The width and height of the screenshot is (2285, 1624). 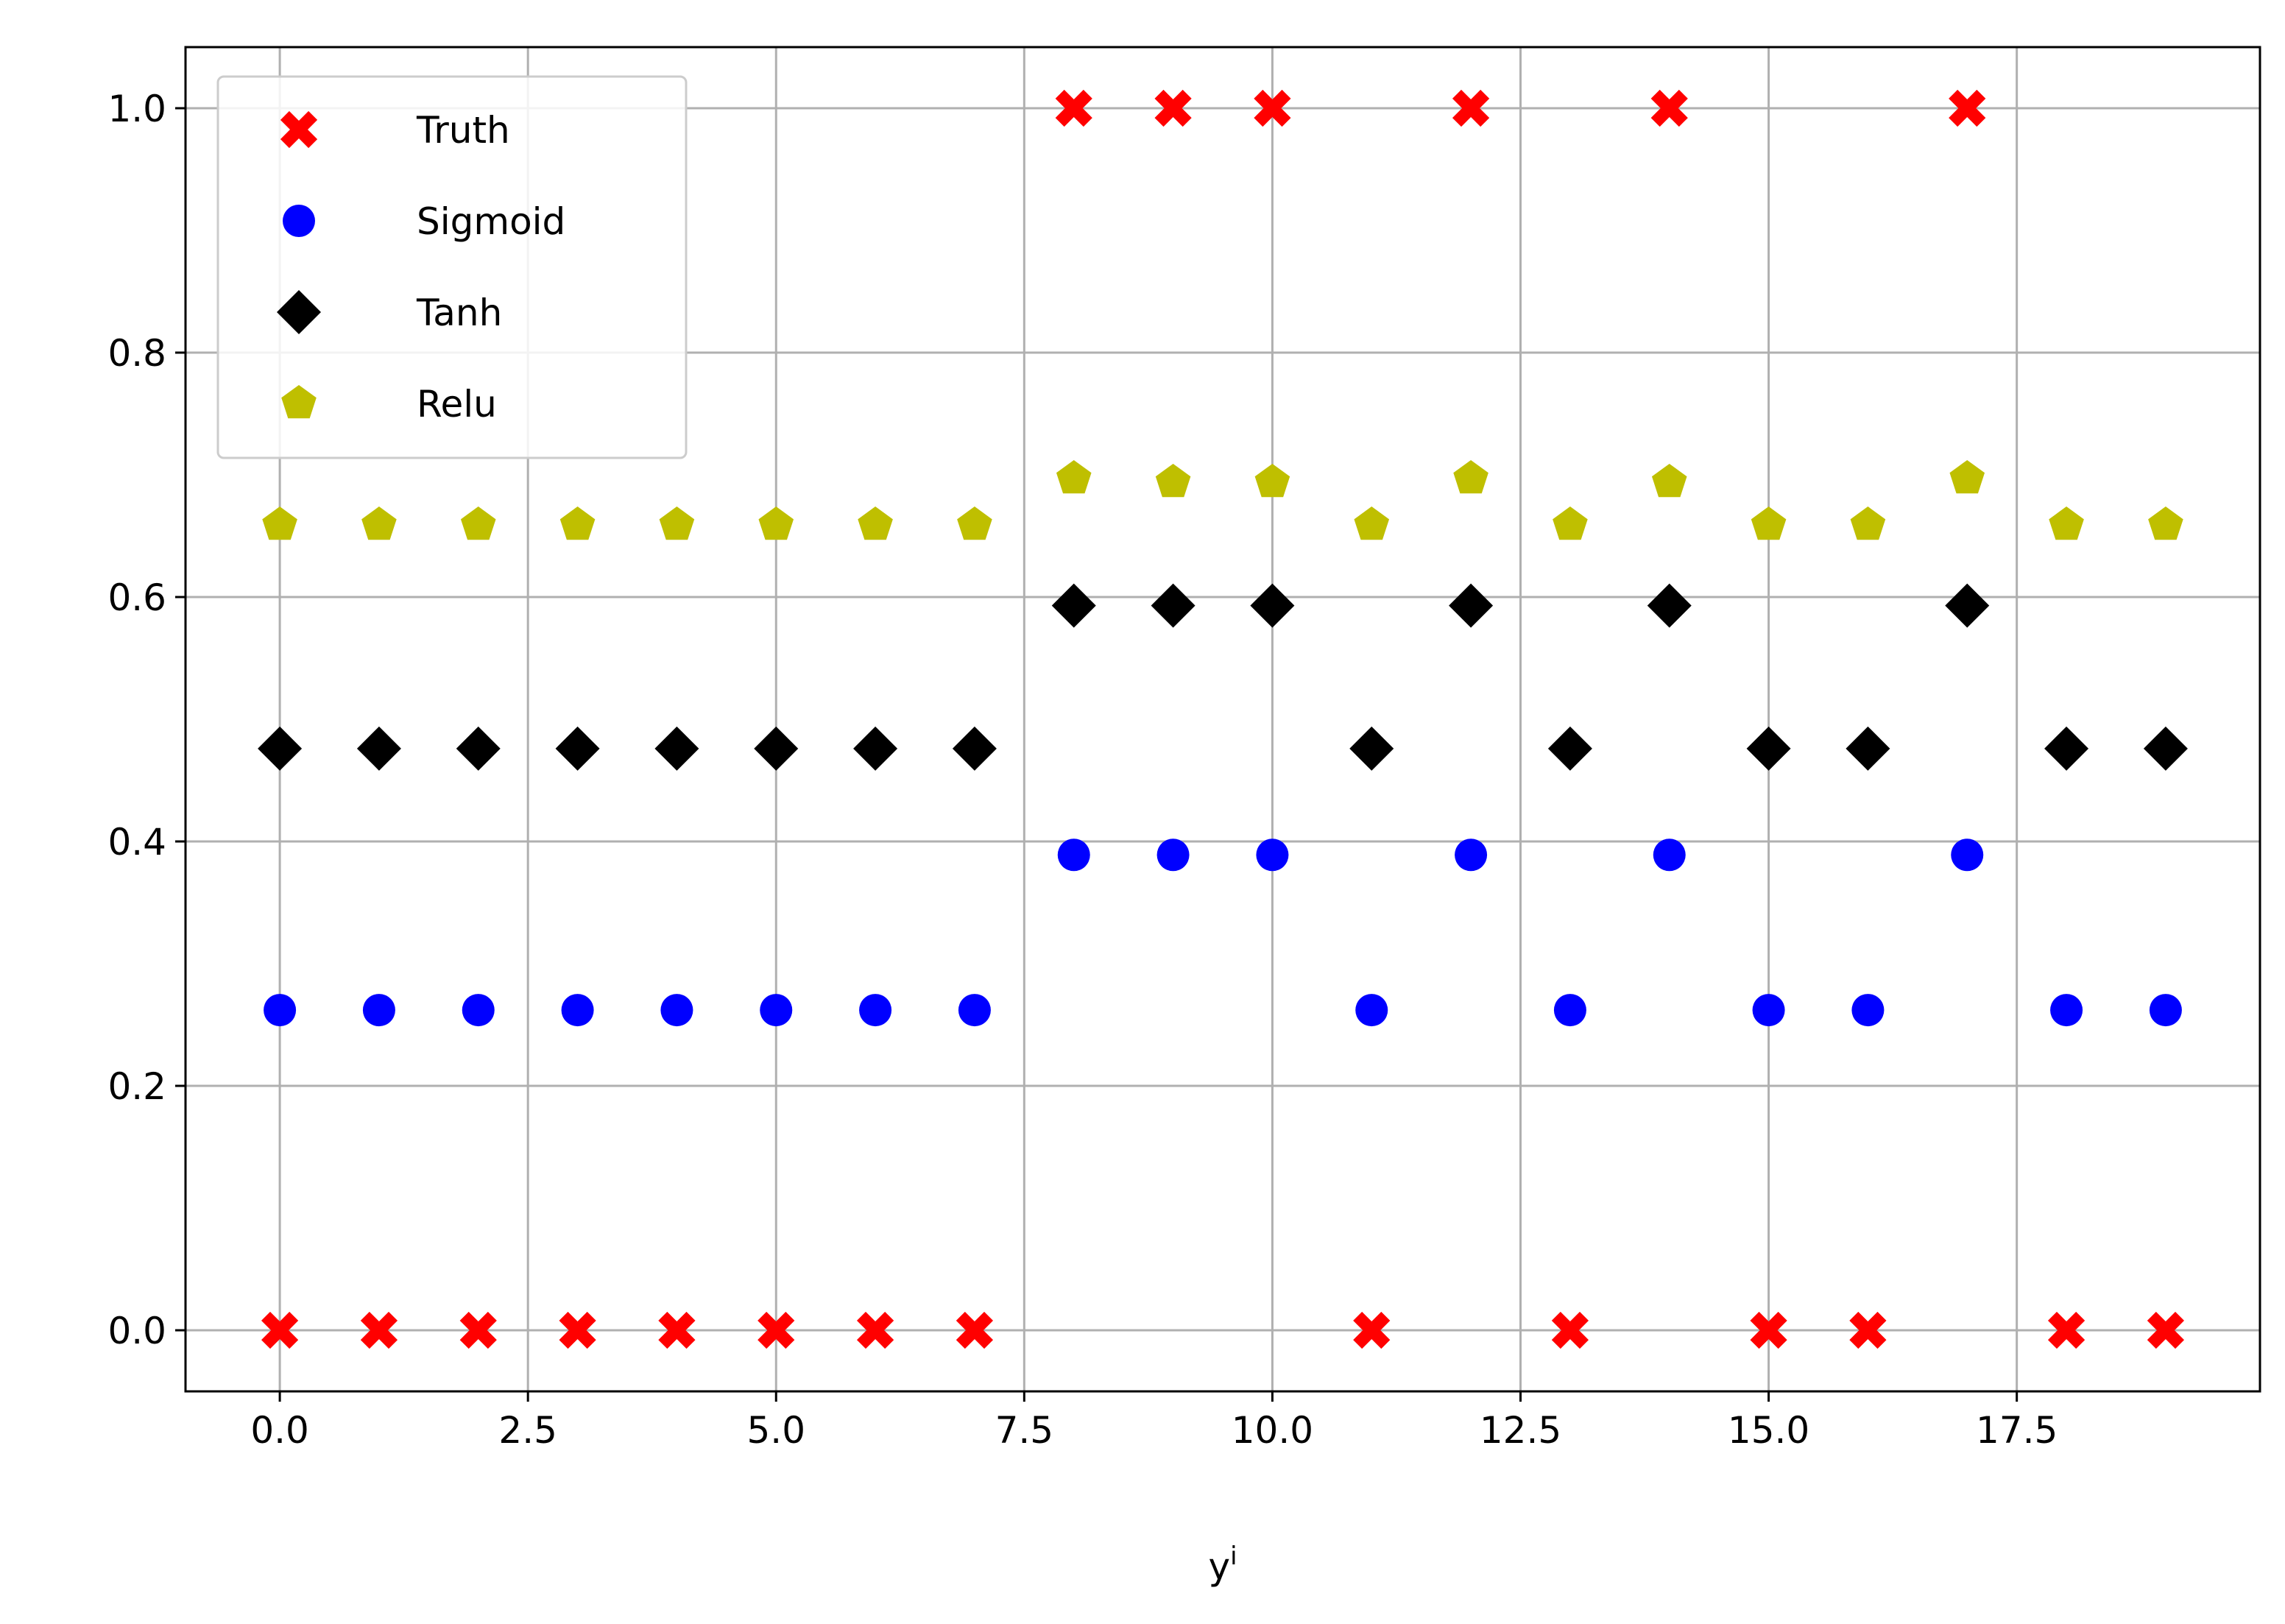 What do you see at coordinates (457, 404) in the screenshot?
I see `legend-relu-label: Relu` at bounding box center [457, 404].